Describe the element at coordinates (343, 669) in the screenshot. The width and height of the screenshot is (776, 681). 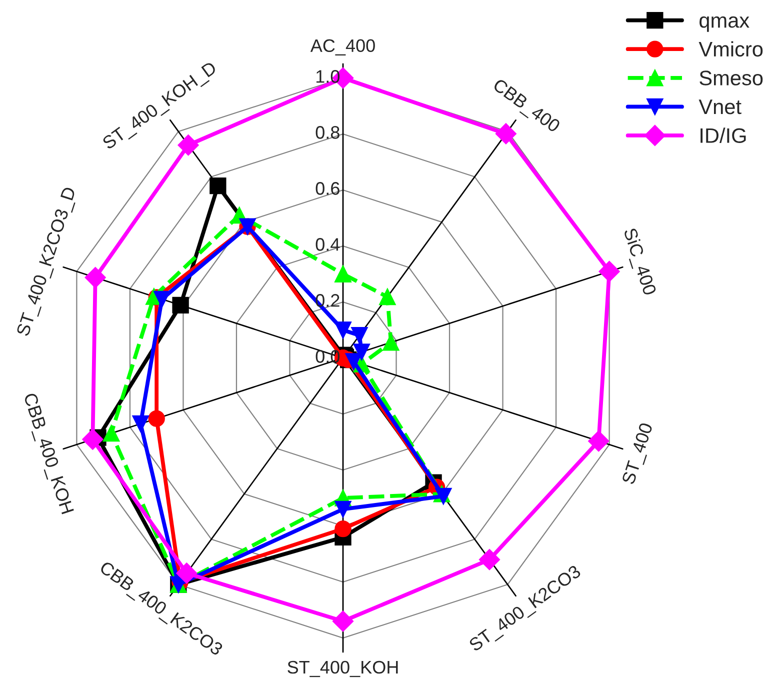
I see `spoke-label: ST_400_KOH` at that location.